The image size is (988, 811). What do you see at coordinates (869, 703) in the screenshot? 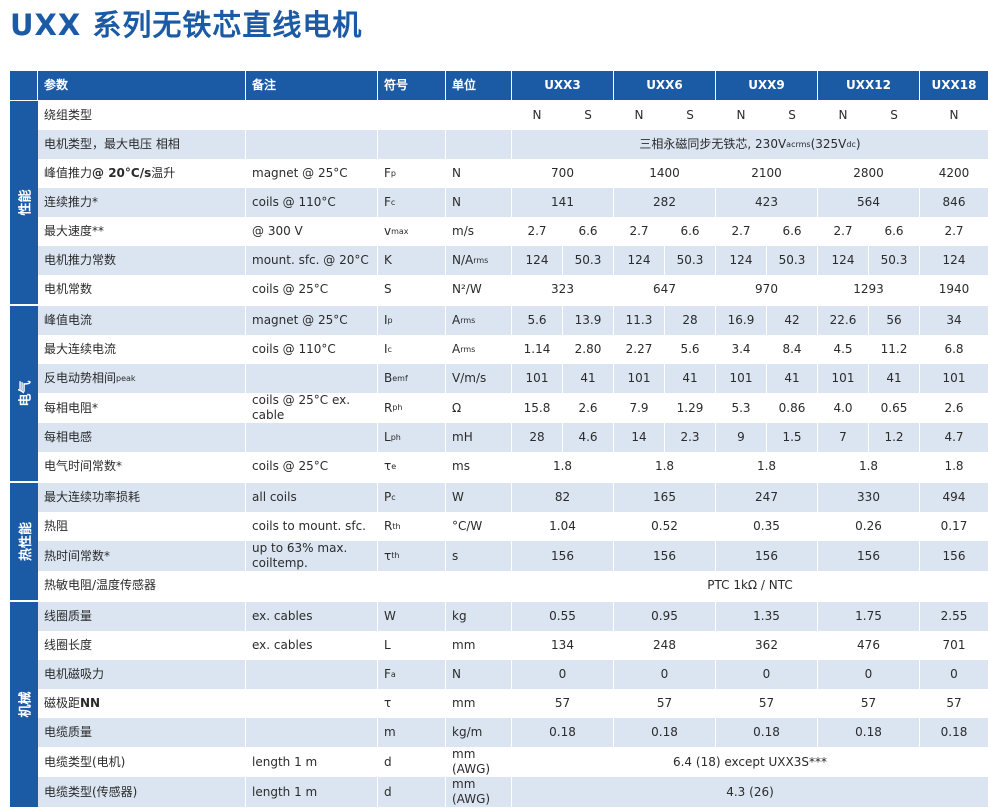
I see `value-cell: 57` at bounding box center [869, 703].